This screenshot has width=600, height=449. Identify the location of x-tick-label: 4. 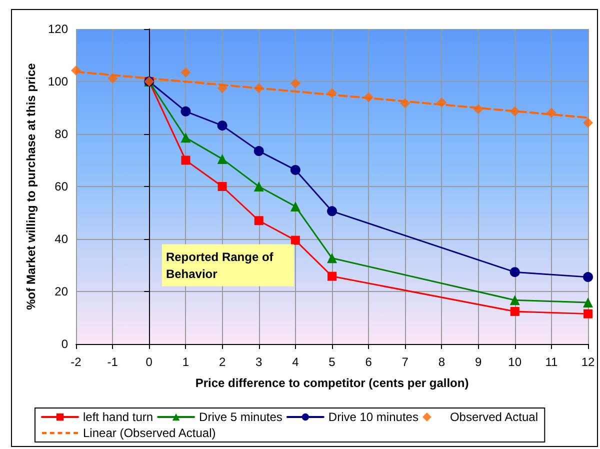
(296, 362).